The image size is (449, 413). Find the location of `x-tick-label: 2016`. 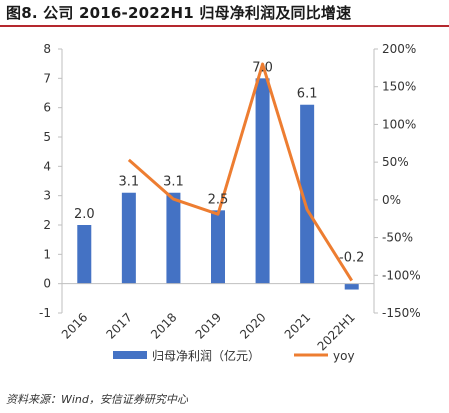

x-tick-label: 2016 is located at coordinates (74, 325).